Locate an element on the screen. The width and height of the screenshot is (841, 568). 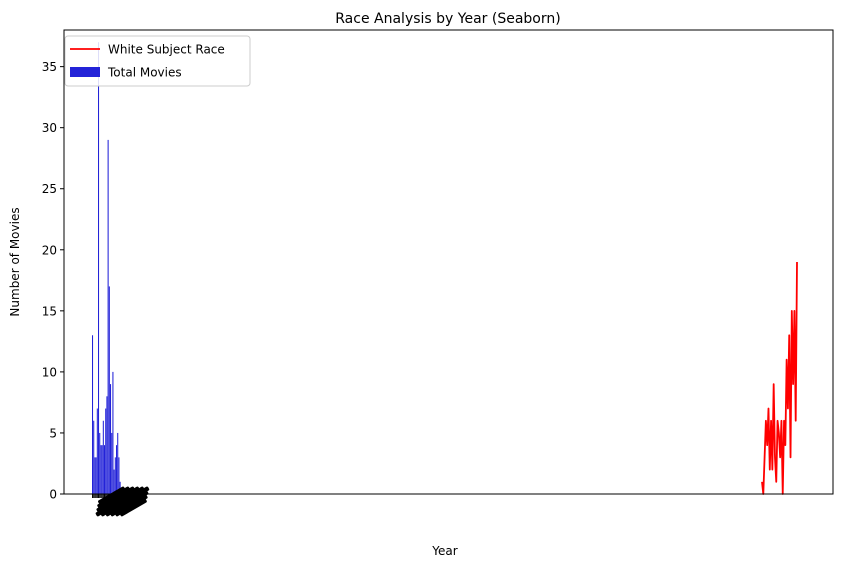
legend-label: White Subject Race is located at coordinates (166, 50).